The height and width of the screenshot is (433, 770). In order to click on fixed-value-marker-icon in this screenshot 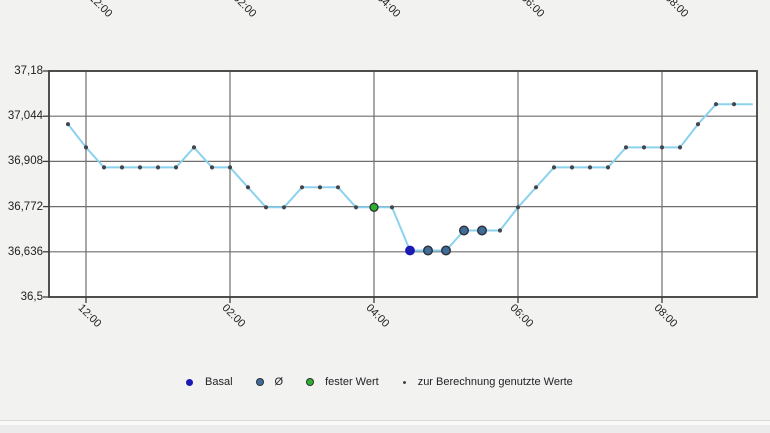, I will do `click(310, 382)`.